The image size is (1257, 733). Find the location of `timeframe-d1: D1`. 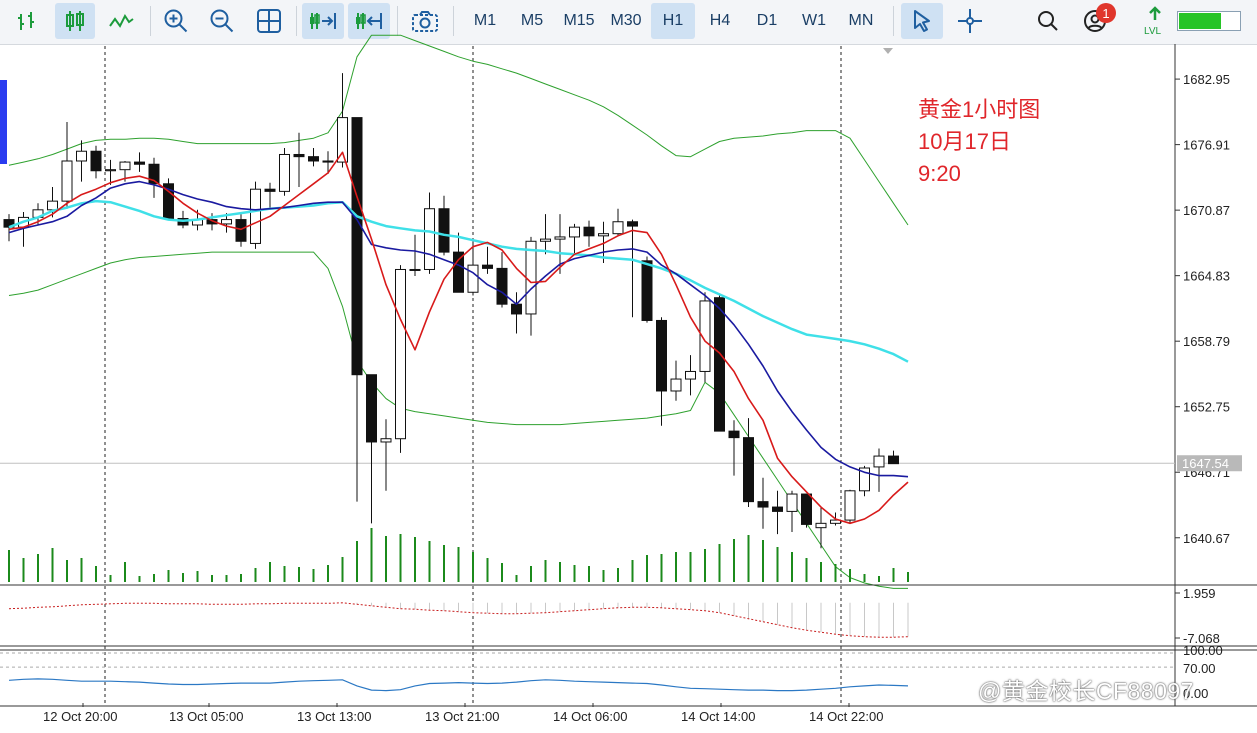

timeframe-d1: D1 is located at coordinates (767, 20).